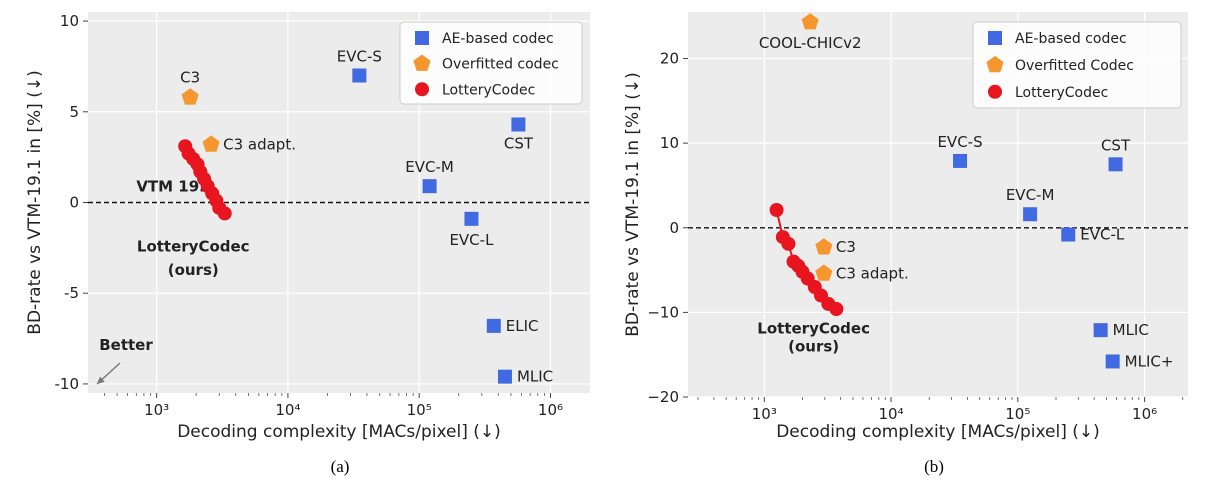  I want to click on y-tick-label: −10, so click(663, 312).